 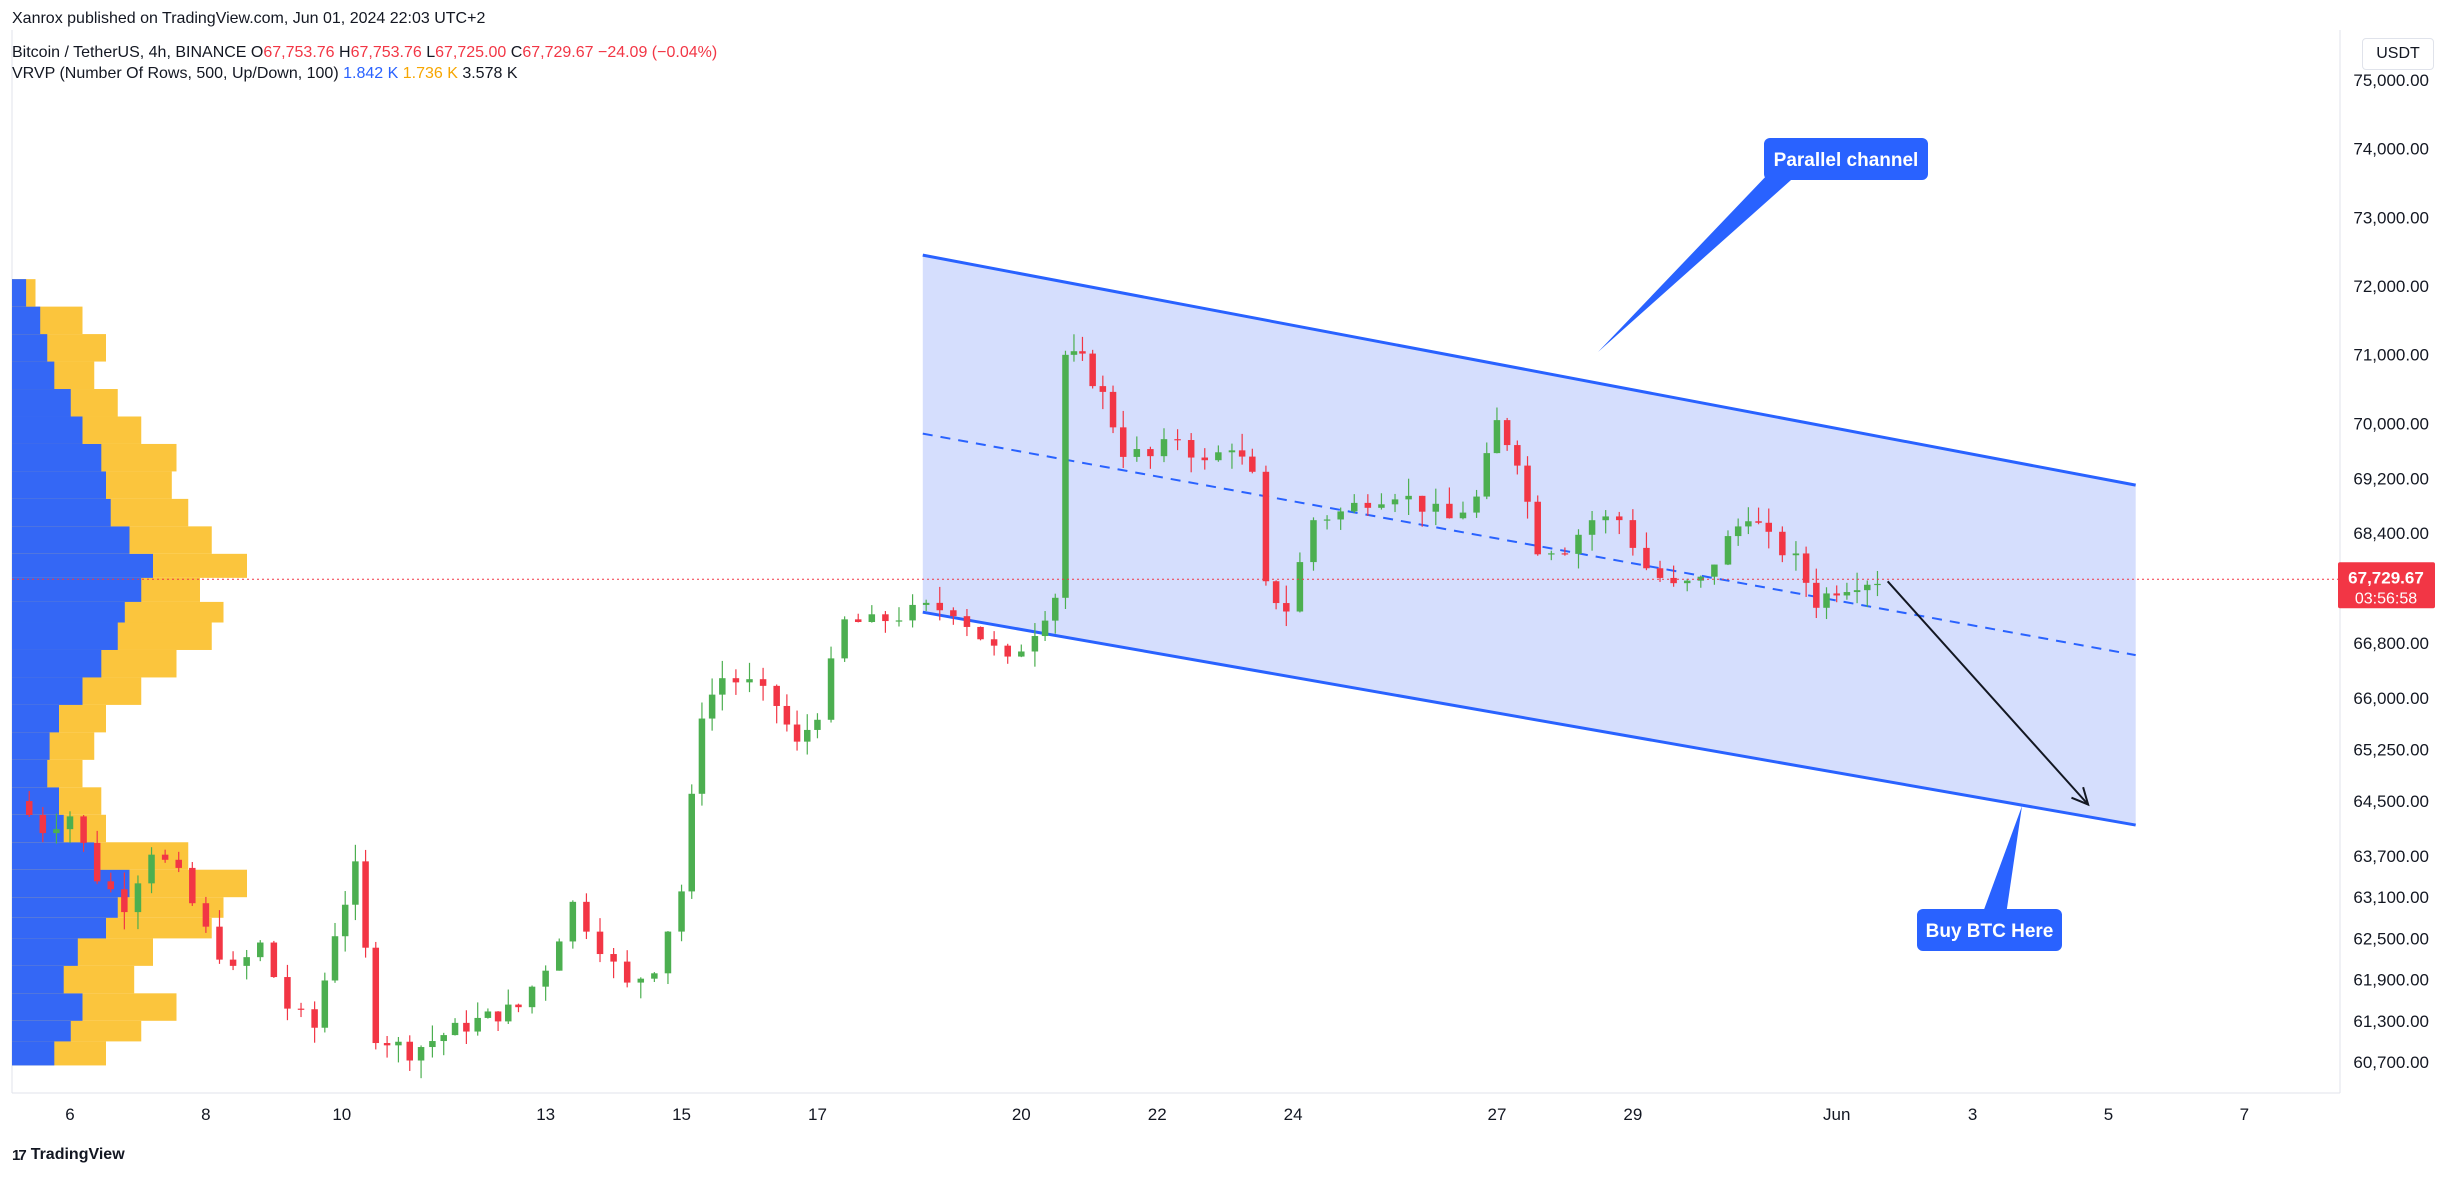 What do you see at coordinates (129, 52) in the screenshot?
I see `symbol-name: Bitcoin / TetherUS, 4h, BINANCE` at bounding box center [129, 52].